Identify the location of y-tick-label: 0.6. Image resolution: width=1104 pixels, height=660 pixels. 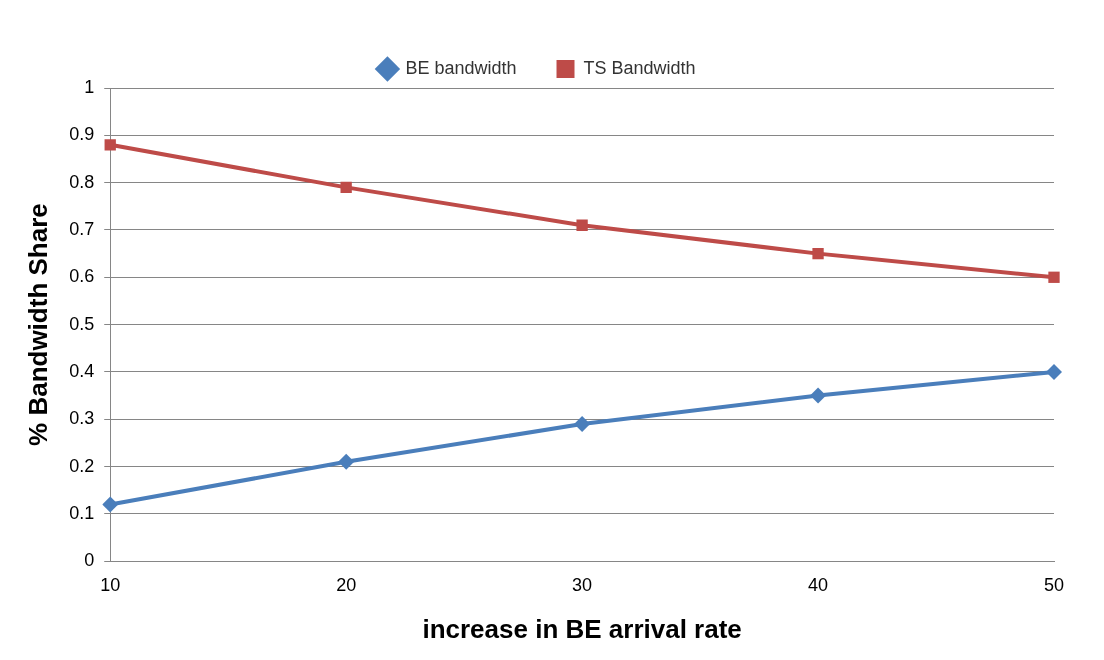
(82, 276).